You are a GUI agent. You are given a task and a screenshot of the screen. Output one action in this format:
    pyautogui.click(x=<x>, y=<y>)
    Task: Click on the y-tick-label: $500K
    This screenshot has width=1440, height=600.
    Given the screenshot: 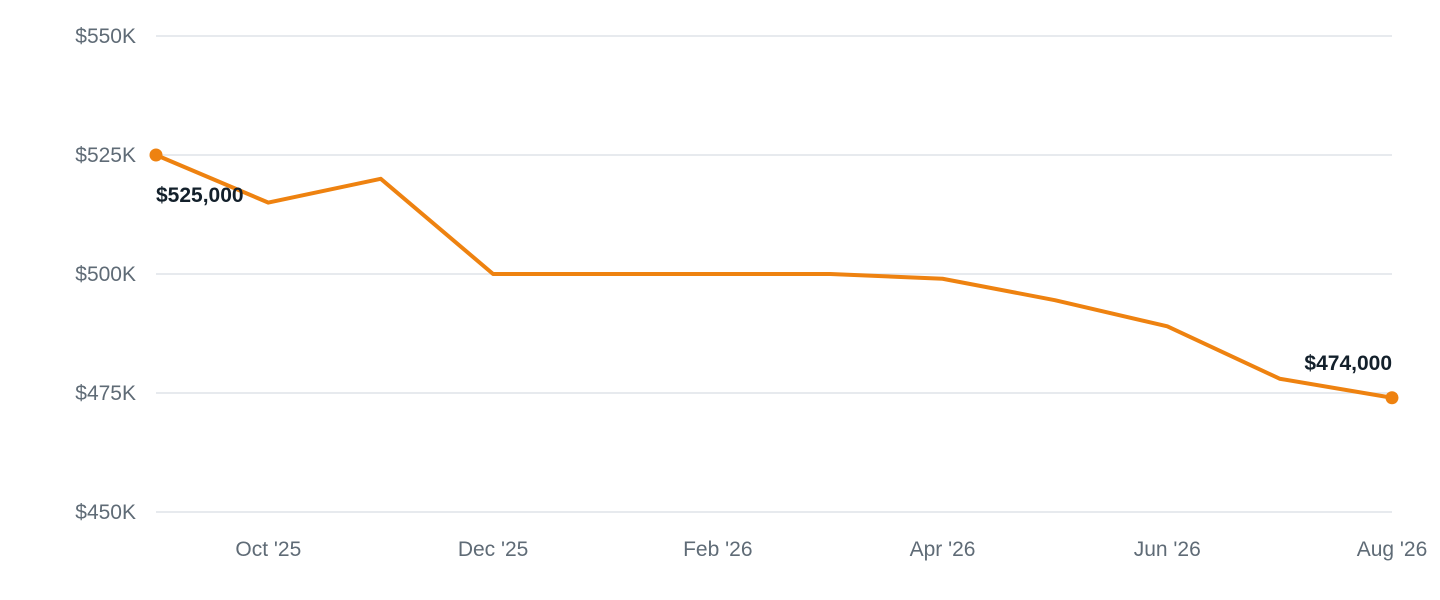 What is the action you would take?
    pyautogui.click(x=105, y=274)
    